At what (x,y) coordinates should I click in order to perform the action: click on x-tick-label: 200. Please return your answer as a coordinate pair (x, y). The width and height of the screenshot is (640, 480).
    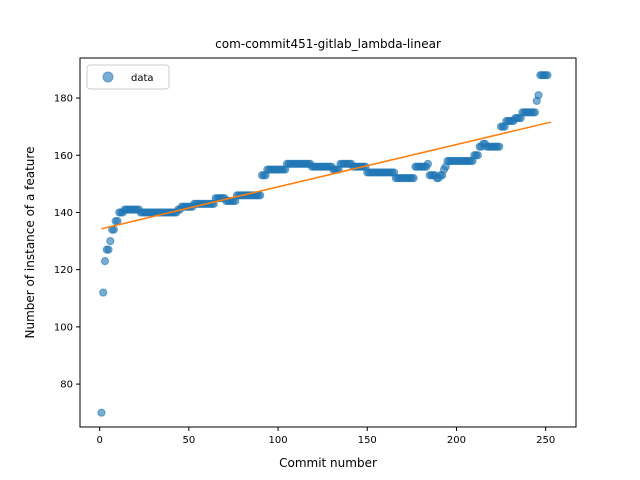
    Looking at the image, I should click on (456, 440).